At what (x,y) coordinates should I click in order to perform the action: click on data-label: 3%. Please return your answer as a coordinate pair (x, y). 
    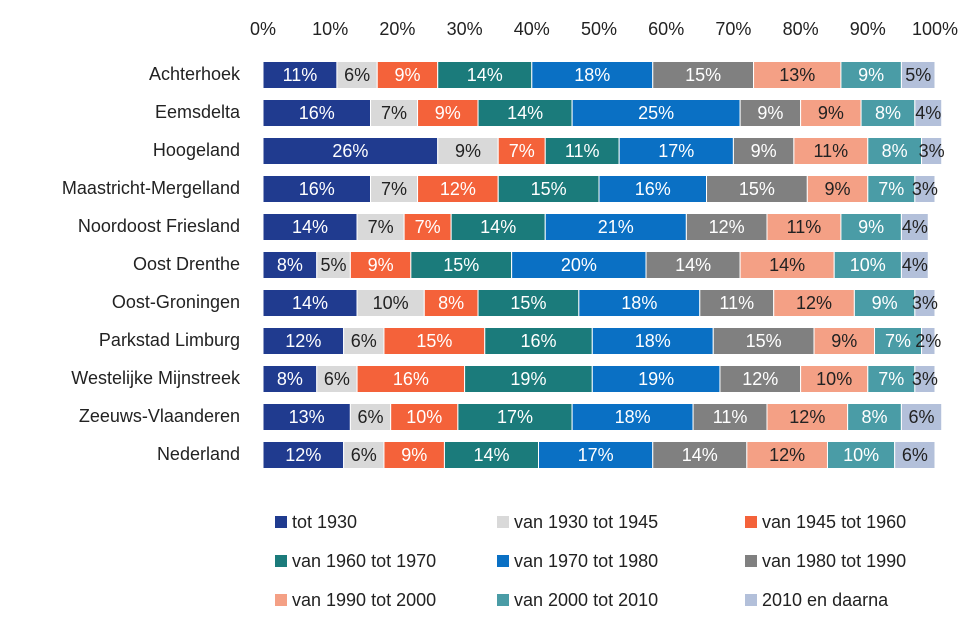
    Looking at the image, I should click on (925, 189).